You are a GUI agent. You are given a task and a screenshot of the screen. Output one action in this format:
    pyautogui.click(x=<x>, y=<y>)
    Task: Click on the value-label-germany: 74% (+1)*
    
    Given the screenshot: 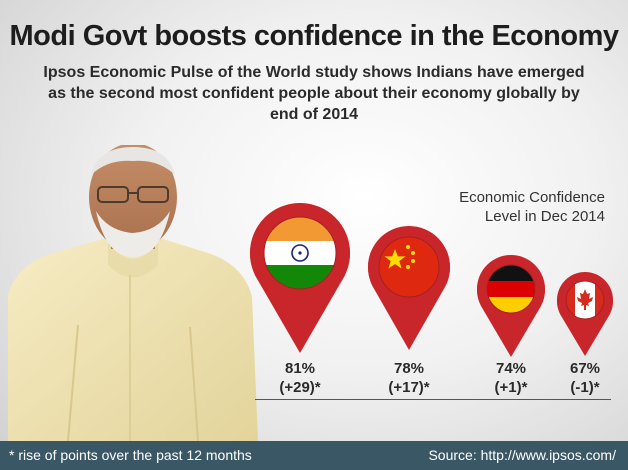 What is the action you would take?
    pyautogui.click(x=511, y=378)
    